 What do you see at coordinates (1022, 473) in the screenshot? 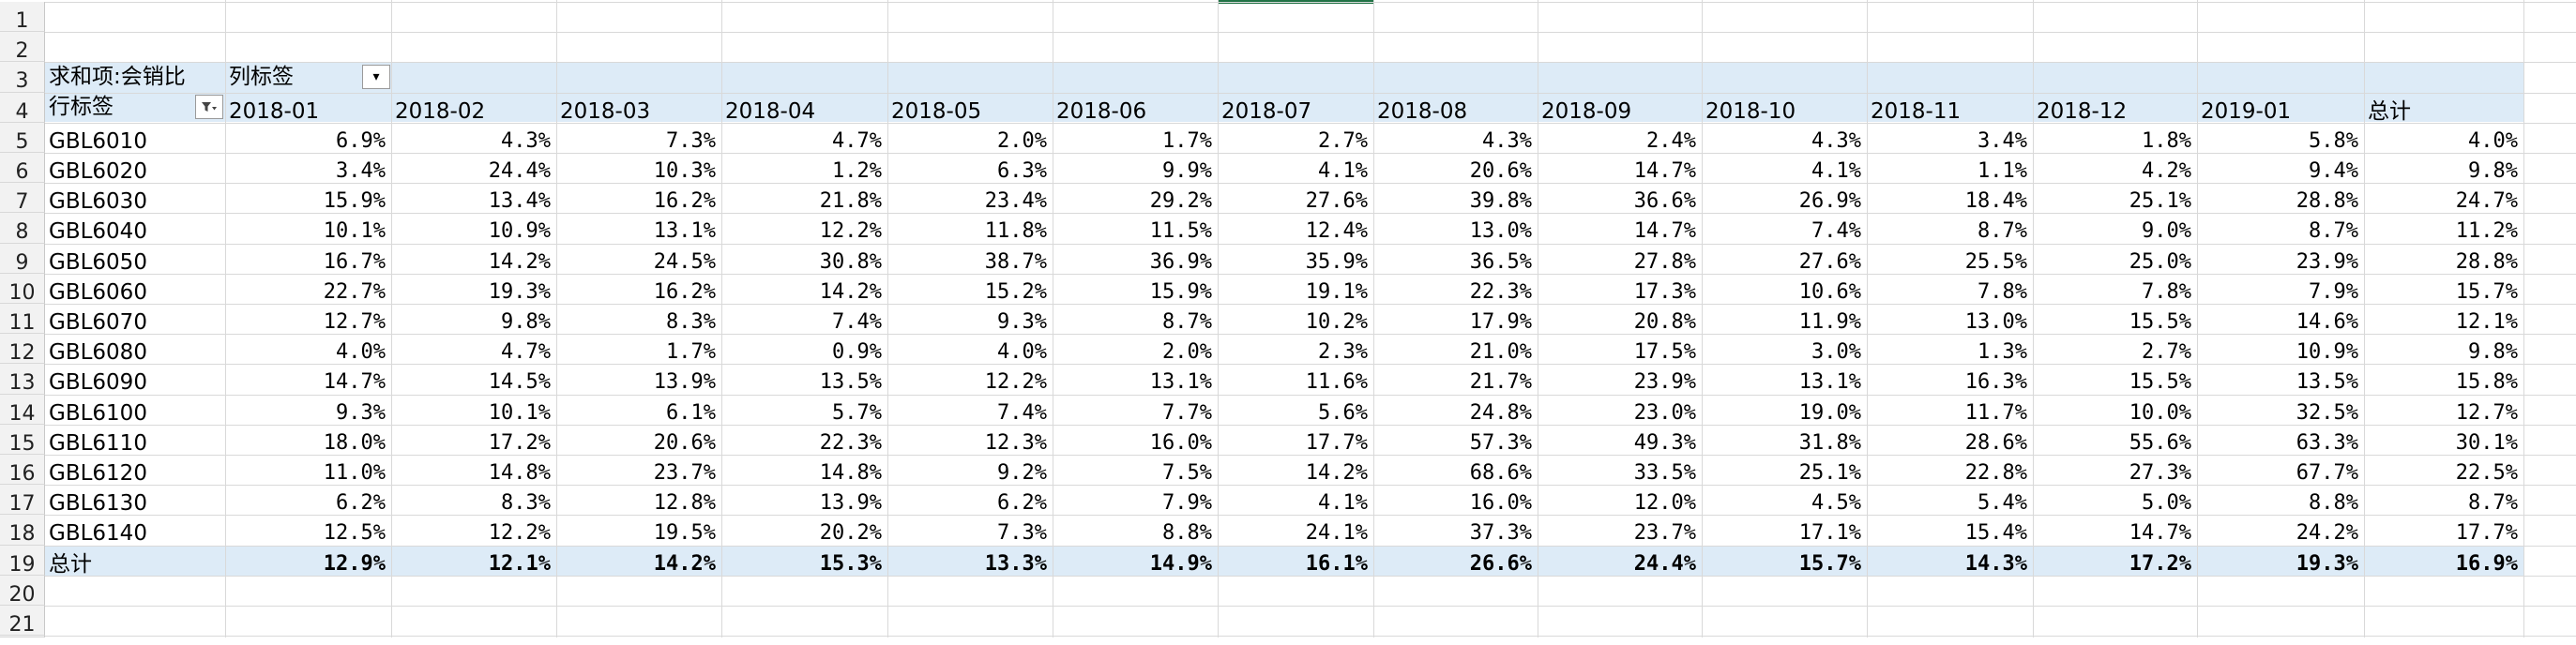
I see `pivot-value-cell: 9.2%` at bounding box center [1022, 473].